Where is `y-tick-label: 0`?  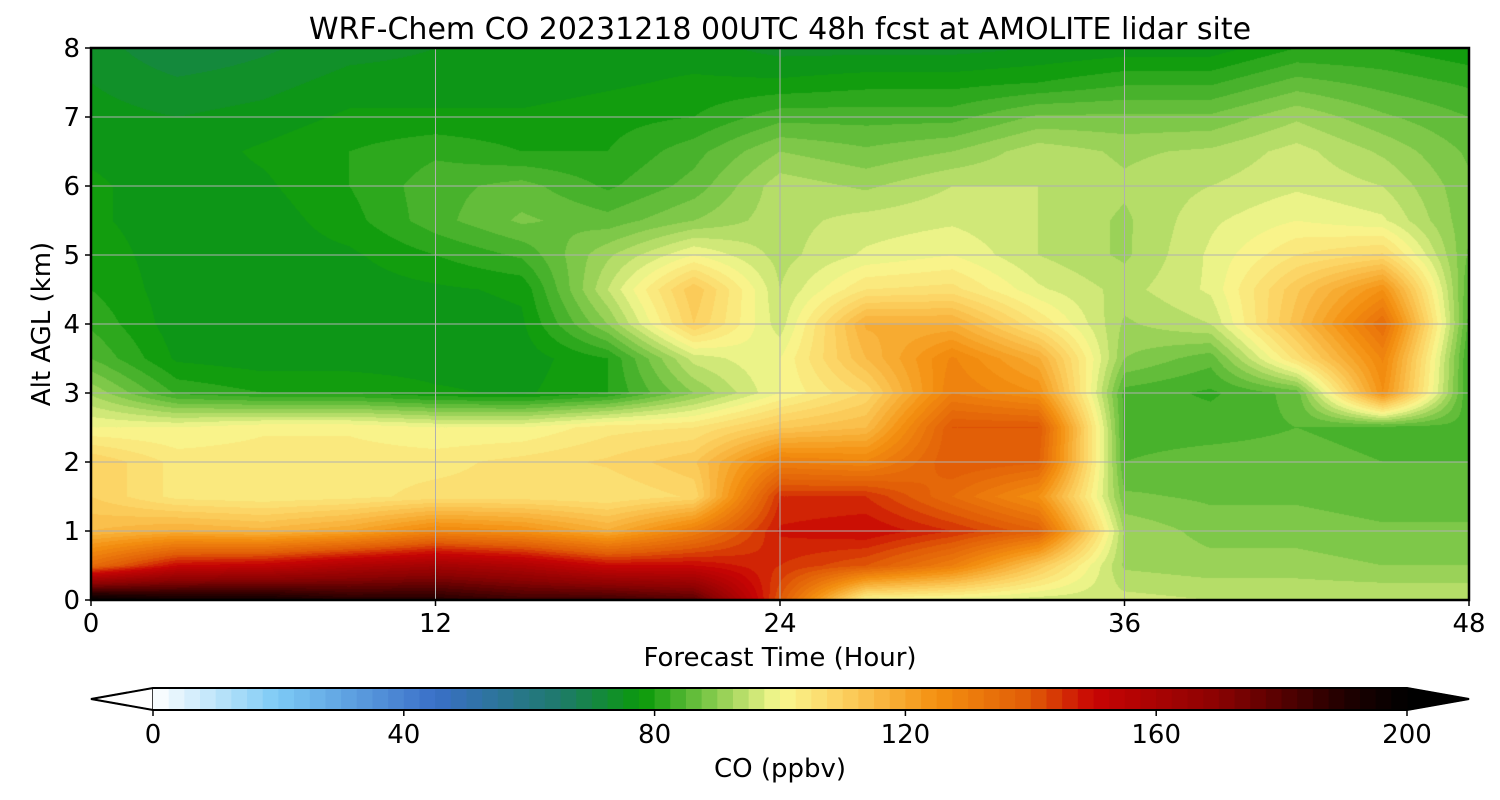 y-tick-label: 0 is located at coordinates (71, 601).